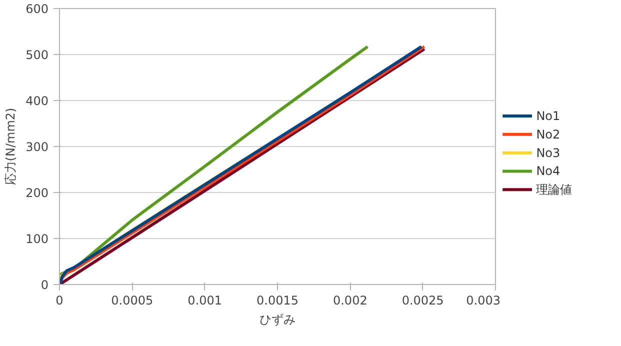  Describe the element at coordinates (423, 301) in the screenshot. I see `x-tick-label: 0.0025` at that location.